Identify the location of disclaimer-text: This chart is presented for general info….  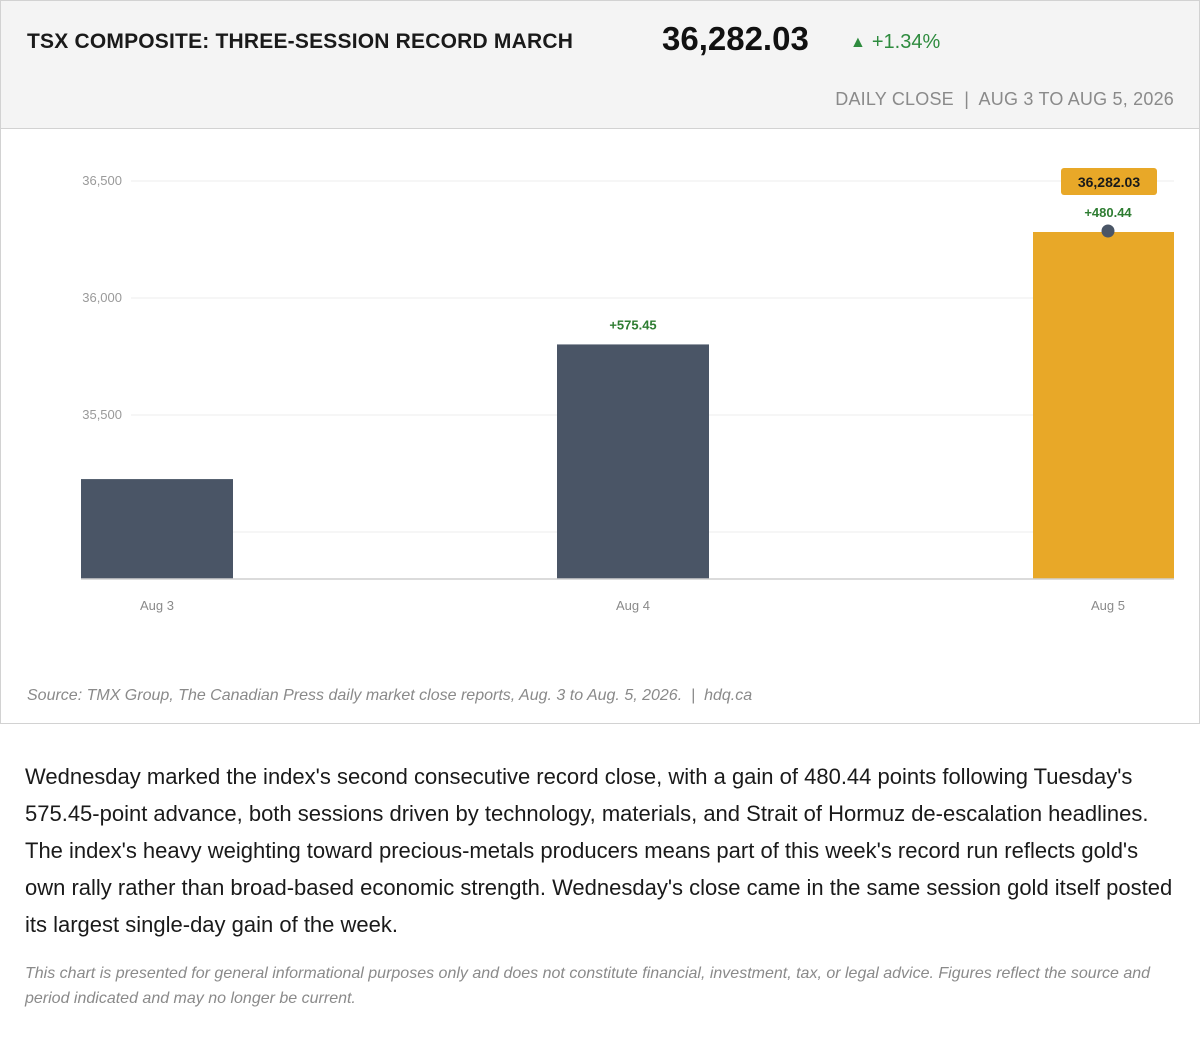
(588, 986).